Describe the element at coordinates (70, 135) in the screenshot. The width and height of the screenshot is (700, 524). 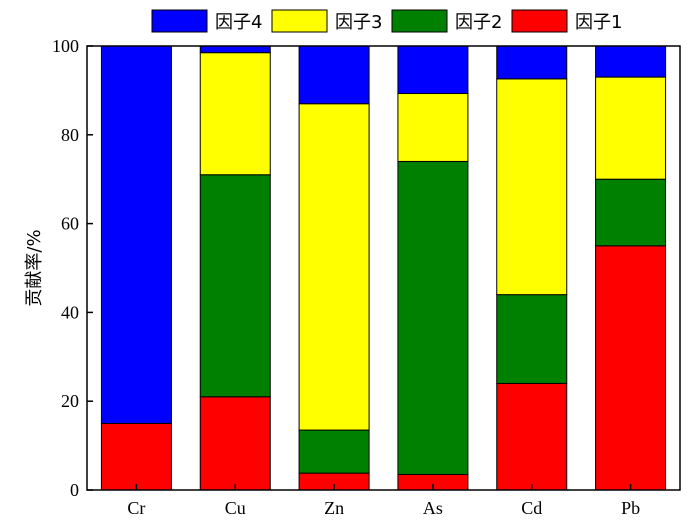
I see `y-tick-label: 80` at that location.